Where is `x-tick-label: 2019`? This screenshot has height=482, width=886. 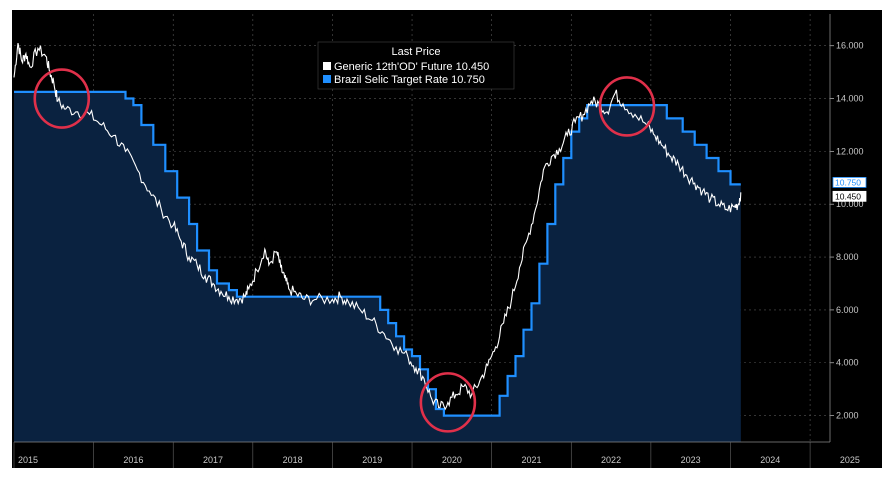
x-tick-label: 2019 is located at coordinates (372, 460).